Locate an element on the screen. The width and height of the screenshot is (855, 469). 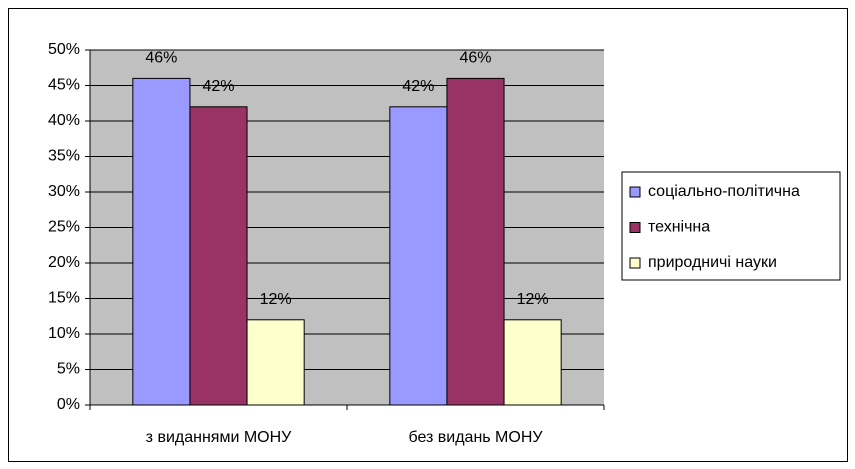
y-tick-label: 30% is located at coordinates (64, 191).